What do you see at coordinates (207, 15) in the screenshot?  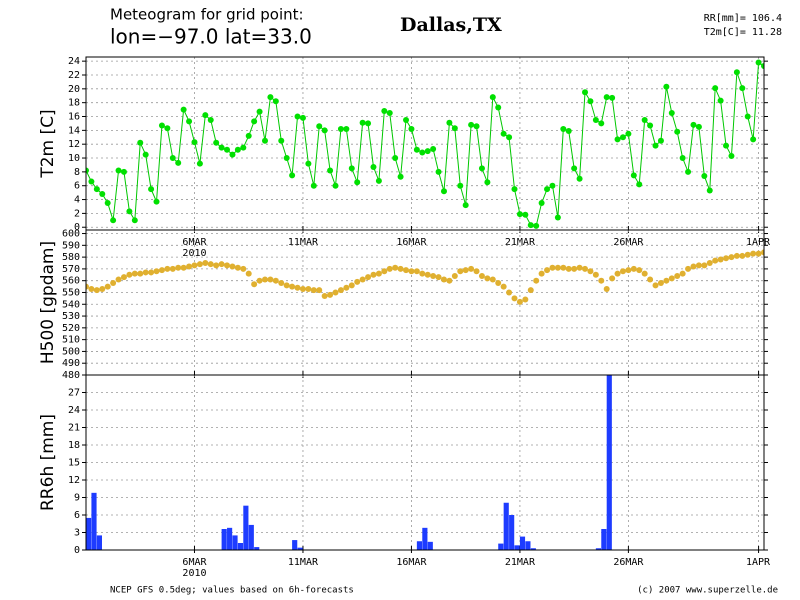 I see `title-line1: Meteogram for grid point:` at bounding box center [207, 15].